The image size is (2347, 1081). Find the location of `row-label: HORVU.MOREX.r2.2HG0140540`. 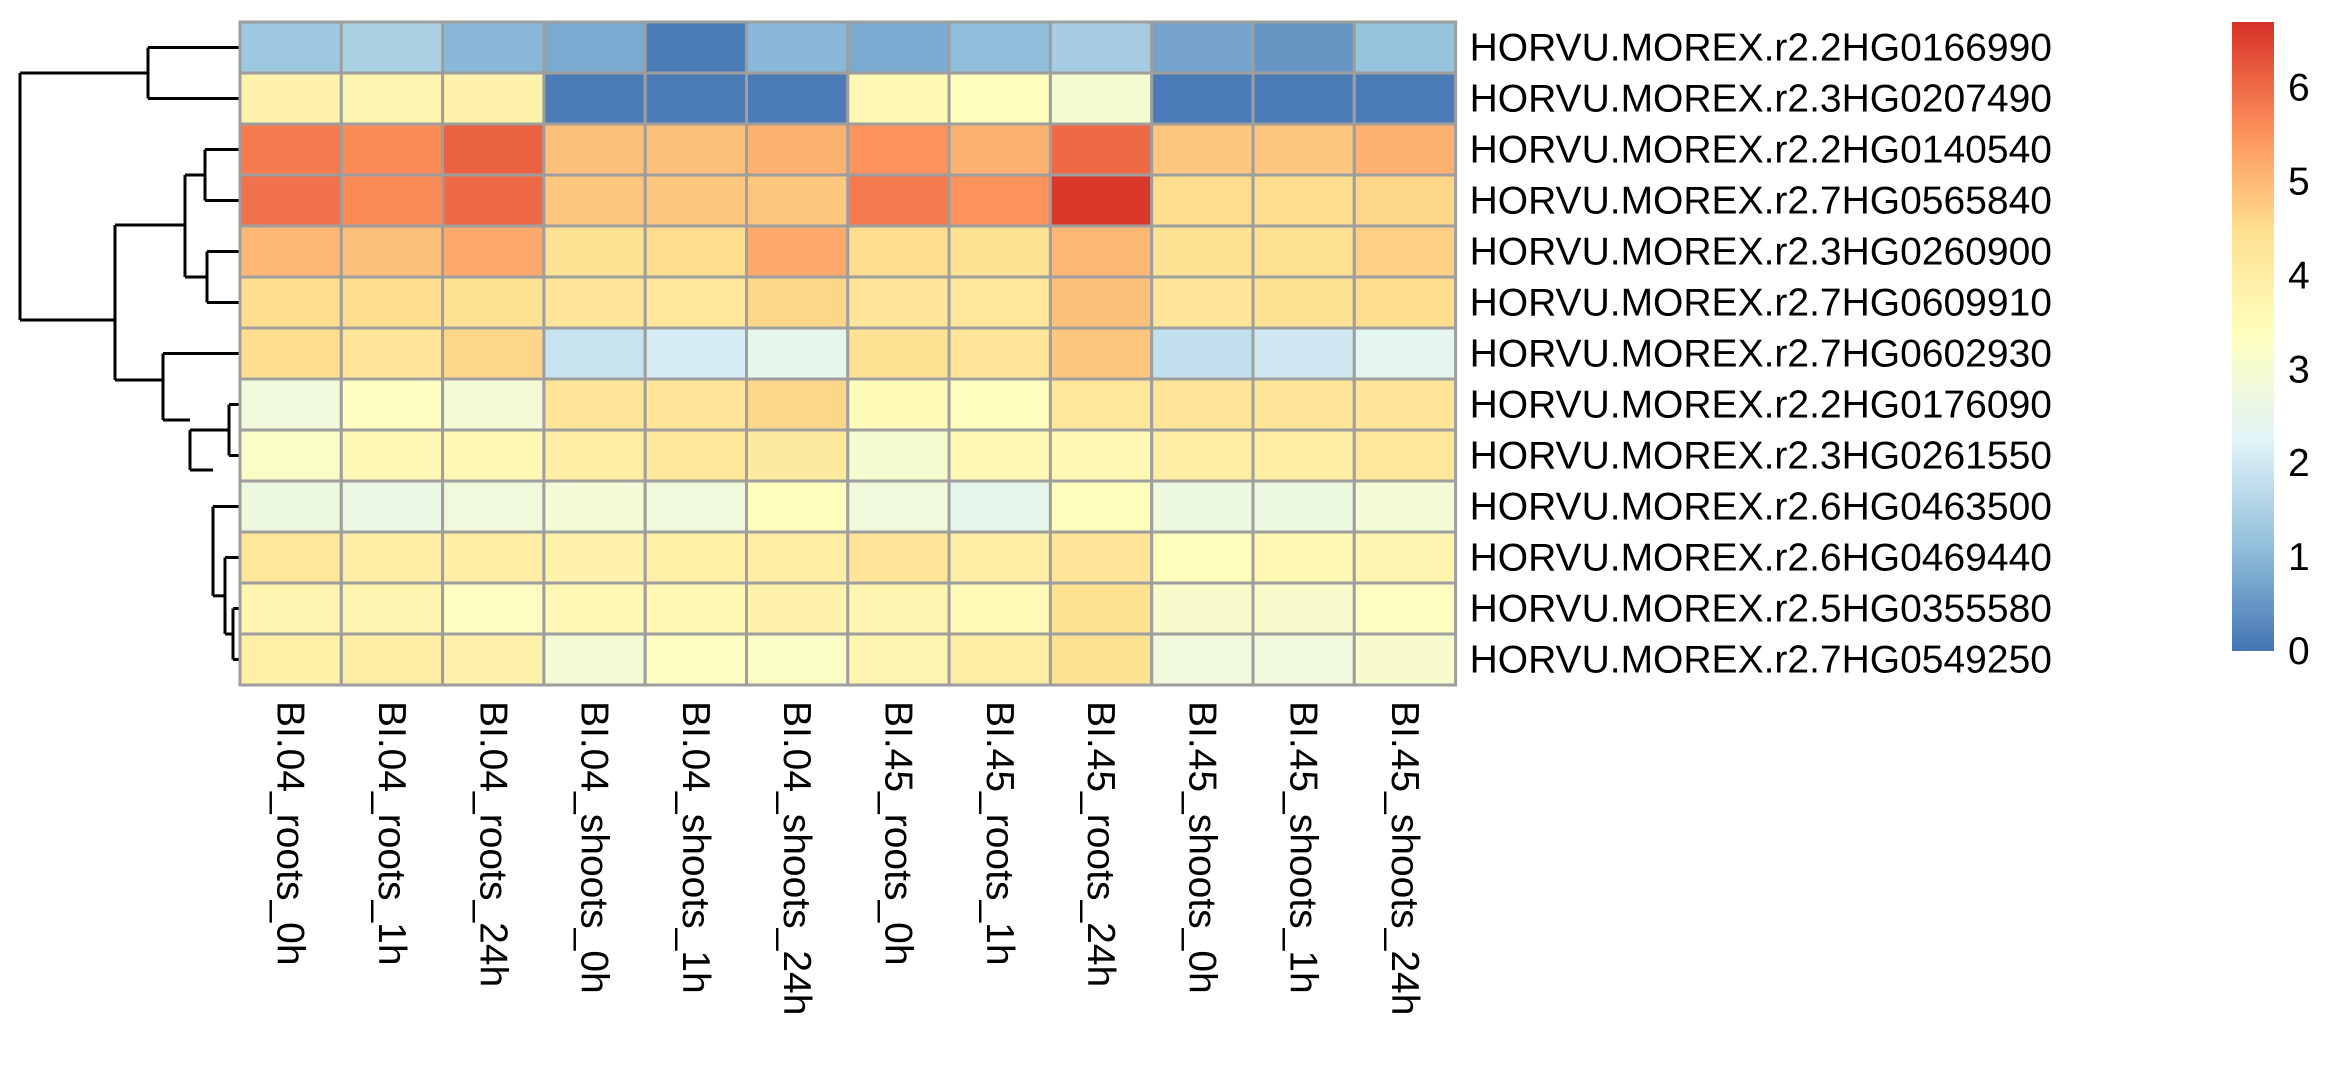

row-label: HORVU.MOREX.r2.2HG0140540 is located at coordinates (1761, 150).